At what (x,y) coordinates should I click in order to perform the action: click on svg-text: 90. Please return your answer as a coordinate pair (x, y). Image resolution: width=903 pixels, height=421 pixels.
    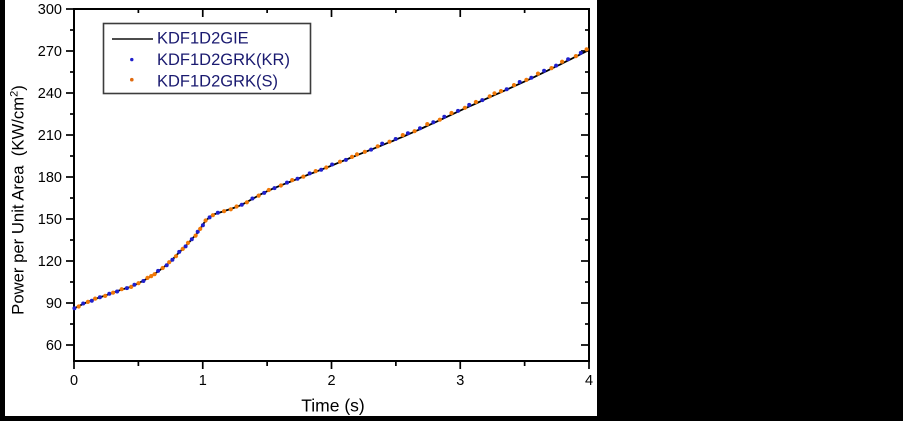
    Looking at the image, I should click on (54, 304).